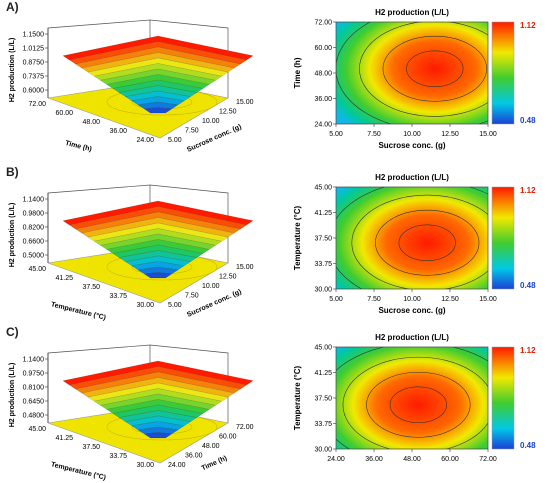 The width and height of the screenshot is (555, 483). Describe the element at coordinates (34, 91) in the screenshot. I see `z-tick-label: 0.6000` at that location.